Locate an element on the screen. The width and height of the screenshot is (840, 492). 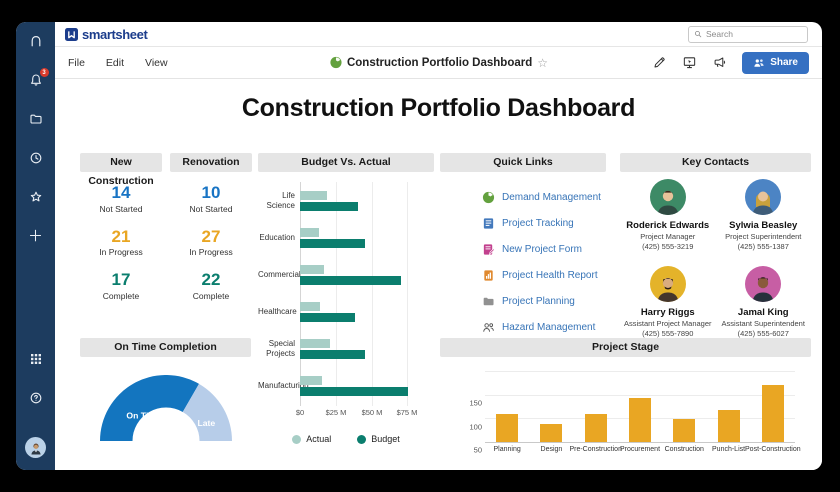
share-button: Share is located at coordinates (775, 62).